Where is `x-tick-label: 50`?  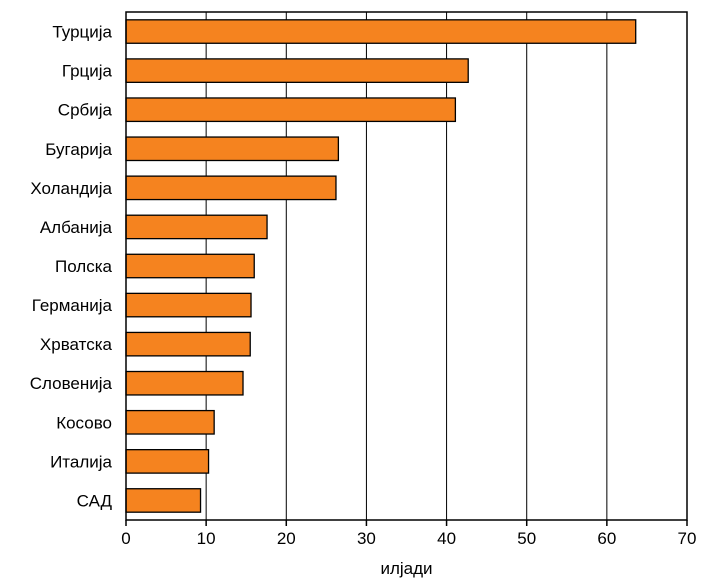 x-tick-label: 50 is located at coordinates (526, 538).